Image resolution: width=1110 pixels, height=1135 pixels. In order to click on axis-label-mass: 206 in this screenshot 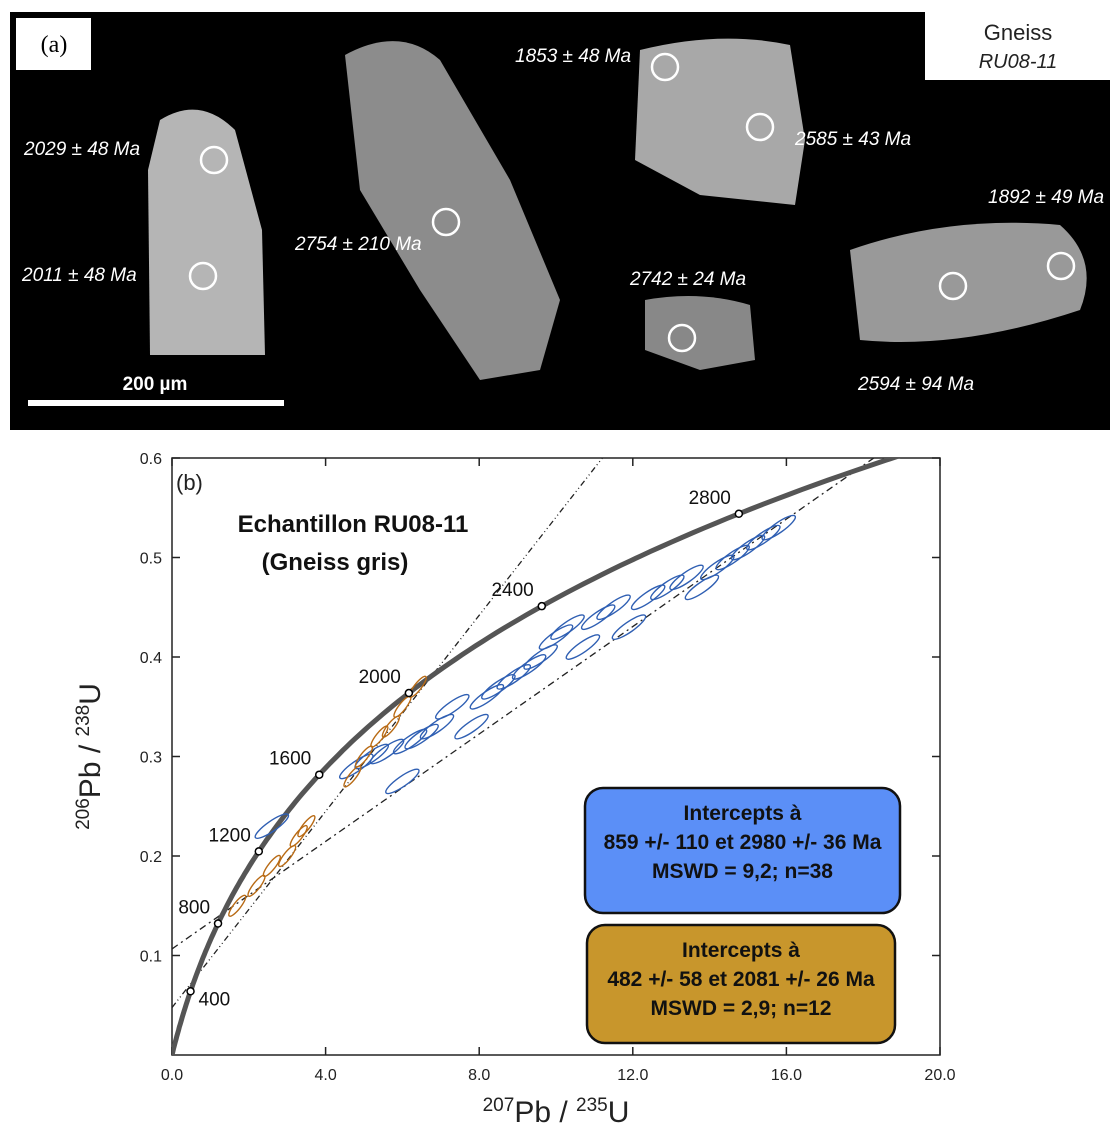, I will do `click(83, 814)`.